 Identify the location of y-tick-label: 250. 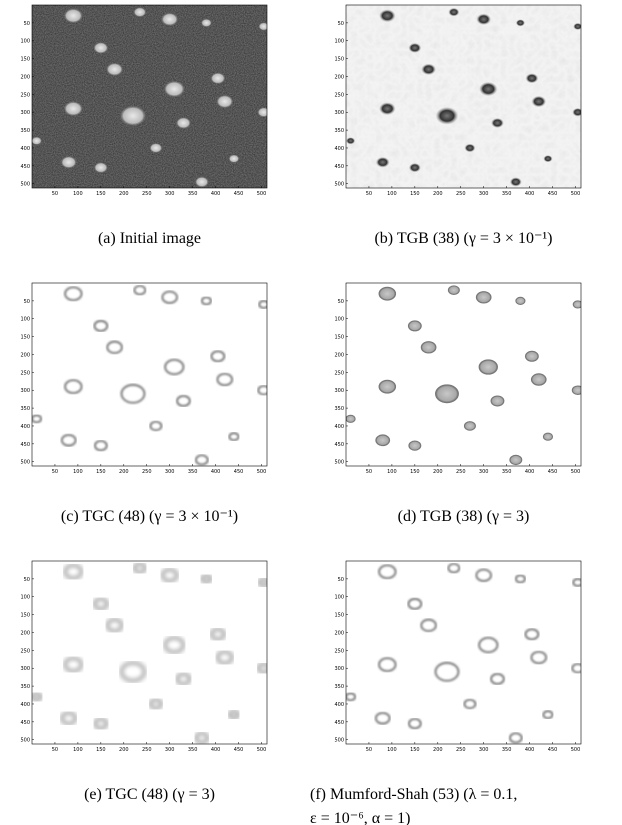
(25, 651).